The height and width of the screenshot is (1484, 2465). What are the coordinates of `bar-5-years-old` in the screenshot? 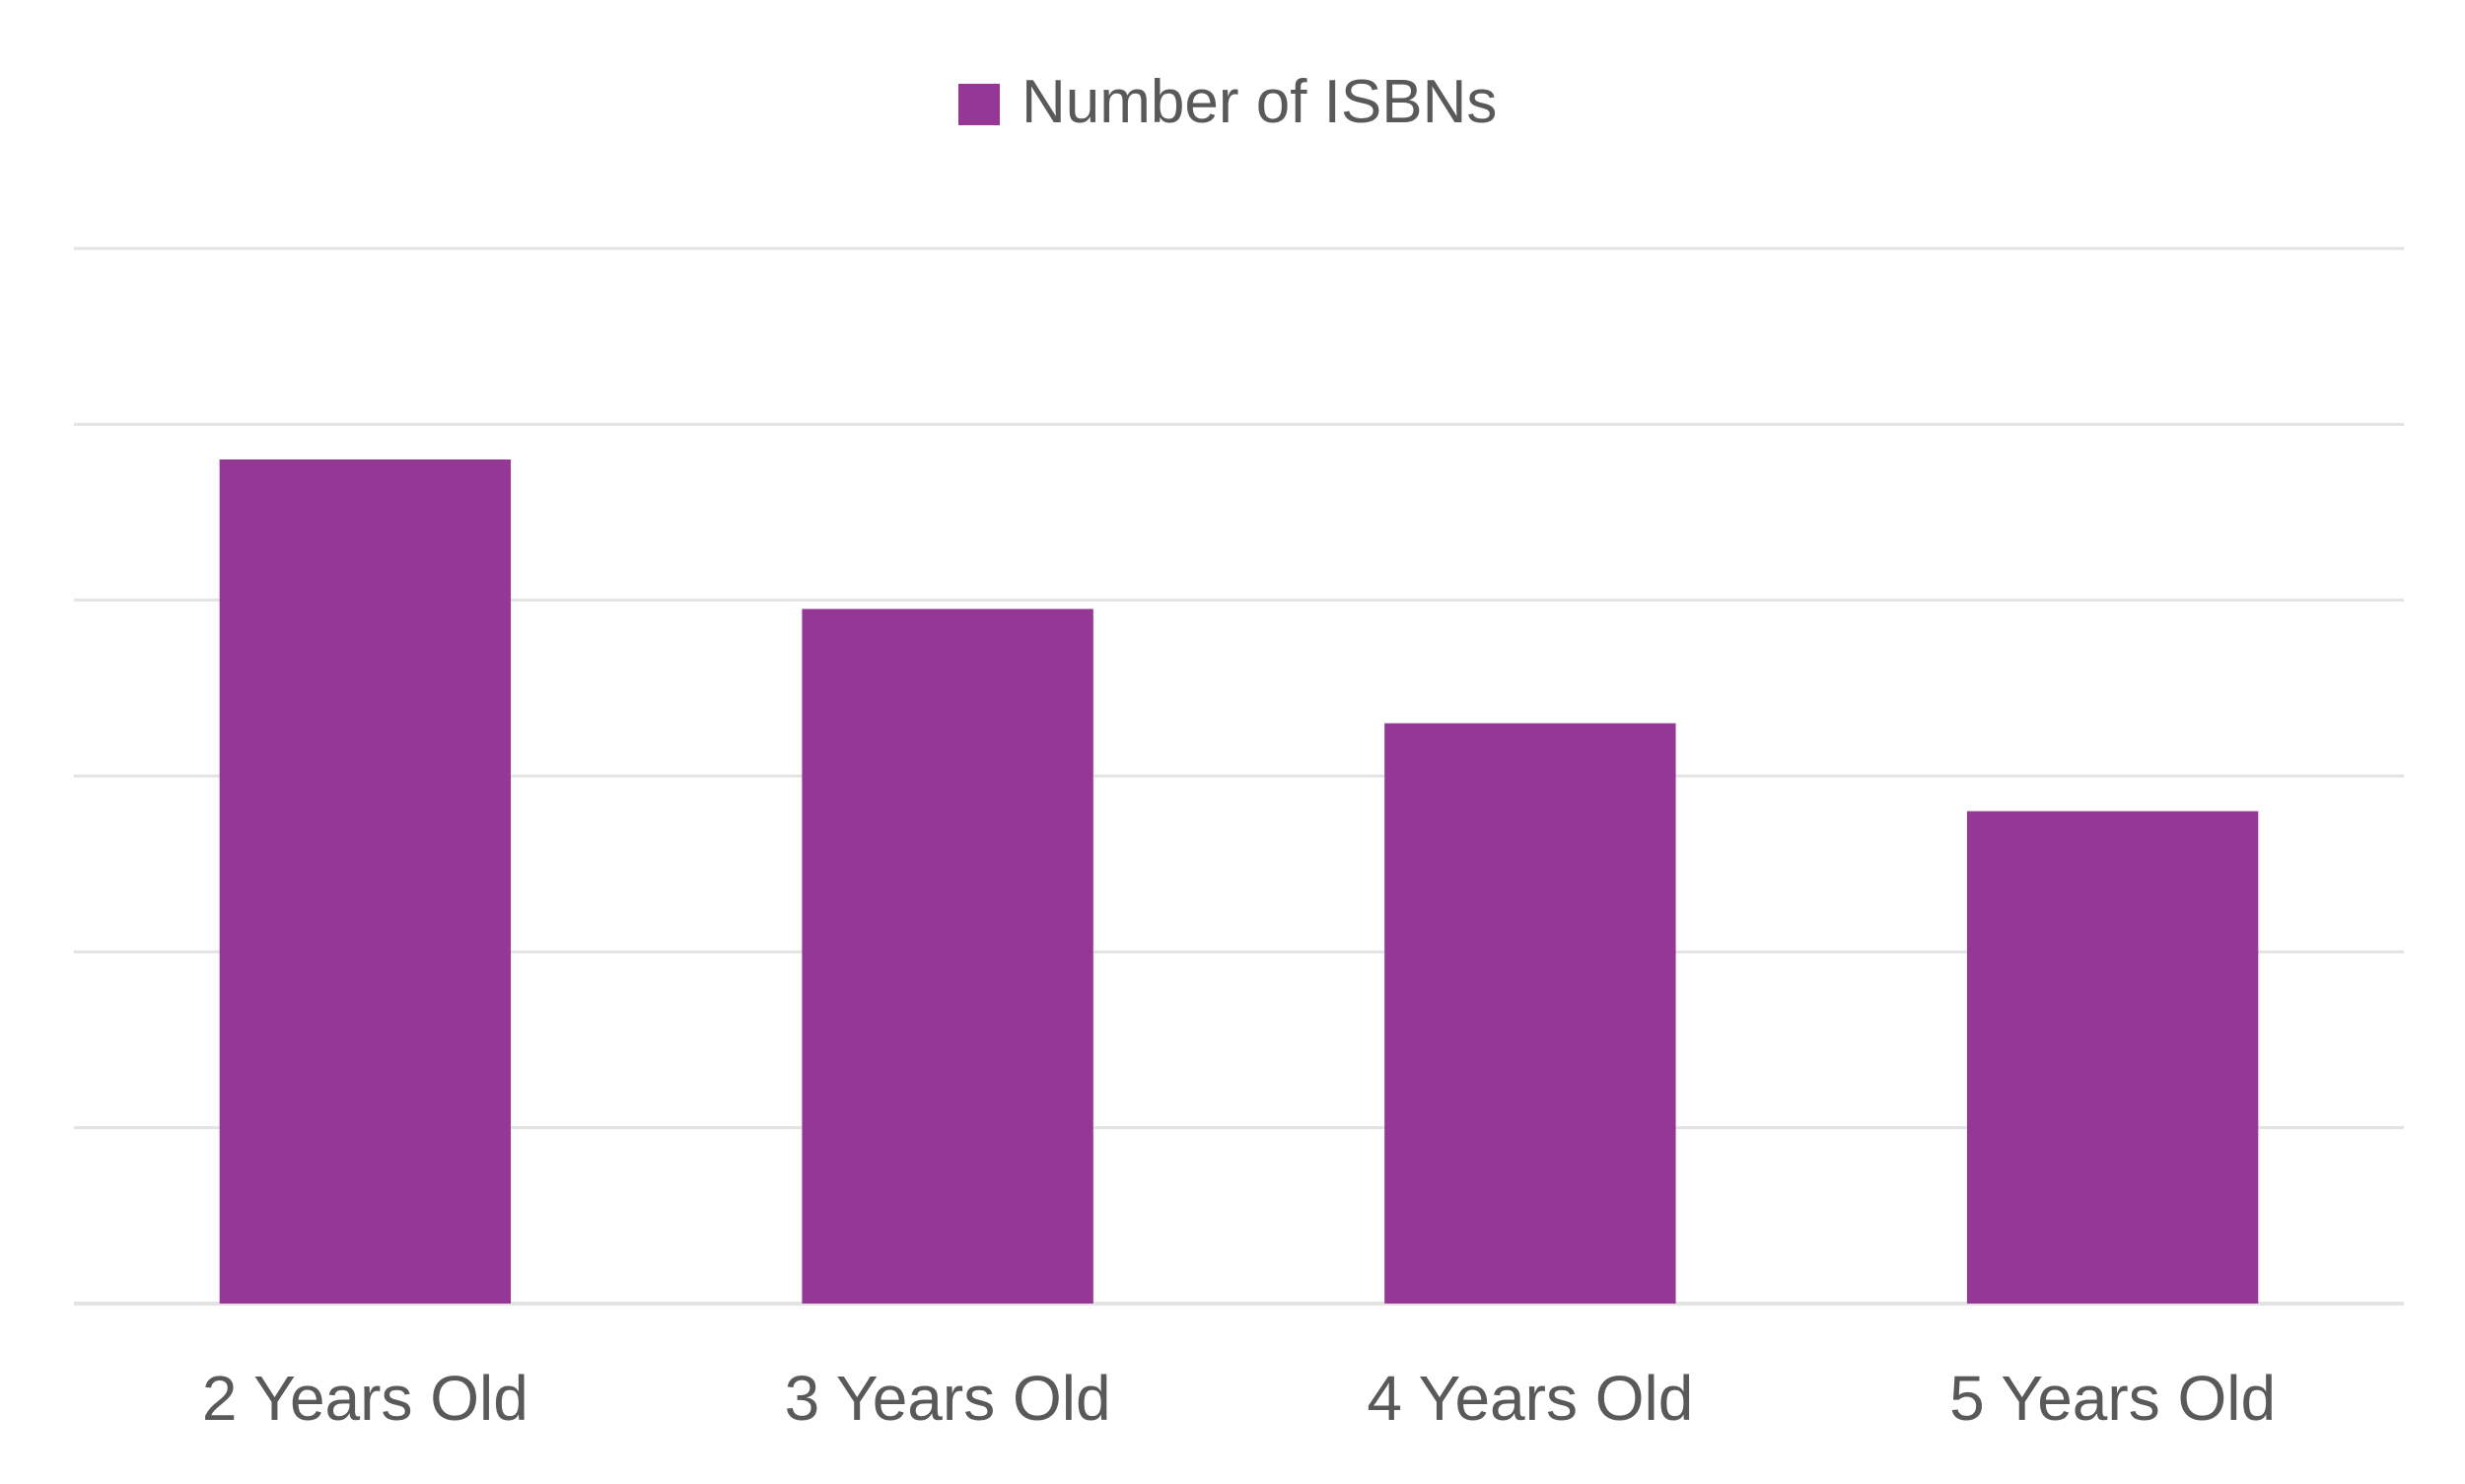 It's located at (2112, 1057).